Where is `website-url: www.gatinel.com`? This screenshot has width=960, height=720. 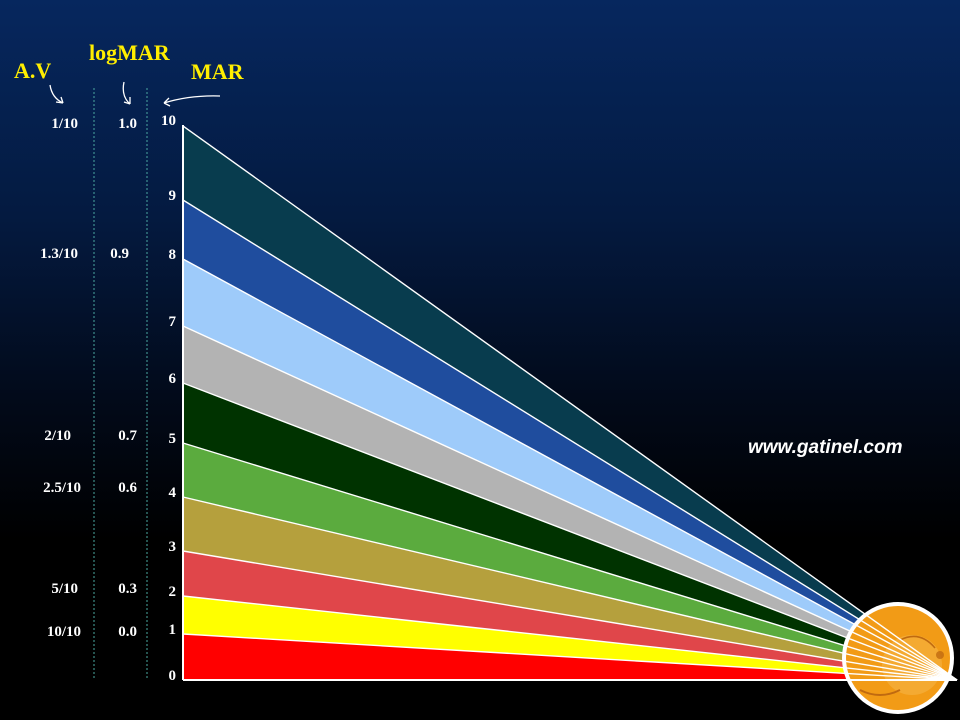
website-url: www.gatinel.com is located at coordinates (825, 447).